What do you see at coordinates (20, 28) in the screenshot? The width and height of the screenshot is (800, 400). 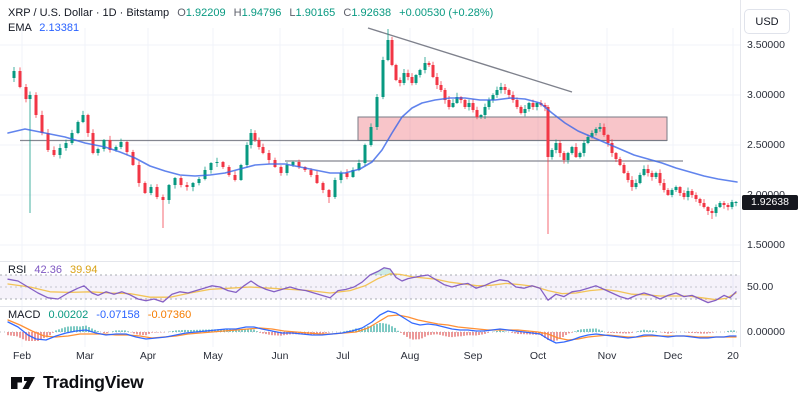 I see `ema-label: EMA` at bounding box center [20, 28].